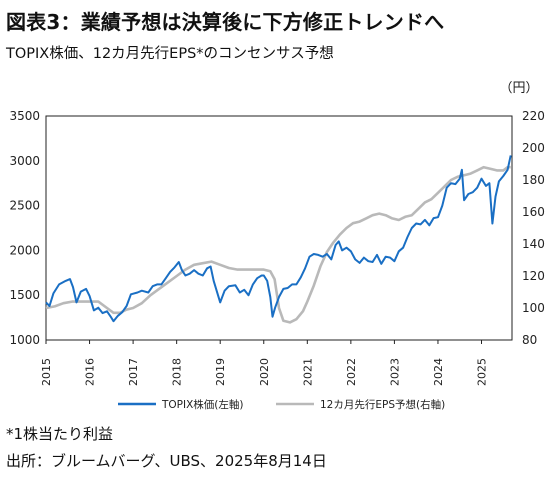  What do you see at coordinates (533, 148) in the screenshot?
I see `right-axis-tick-label: 200` at bounding box center [533, 148].